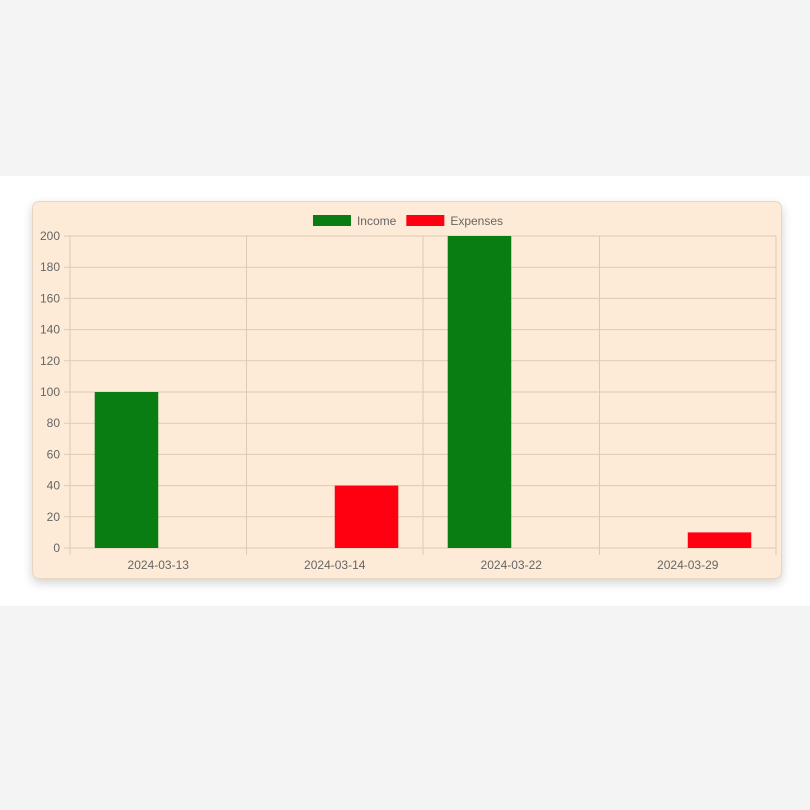 This screenshot has width=810, height=810. What do you see at coordinates (50, 236) in the screenshot?
I see `y-tick-label: 200` at bounding box center [50, 236].